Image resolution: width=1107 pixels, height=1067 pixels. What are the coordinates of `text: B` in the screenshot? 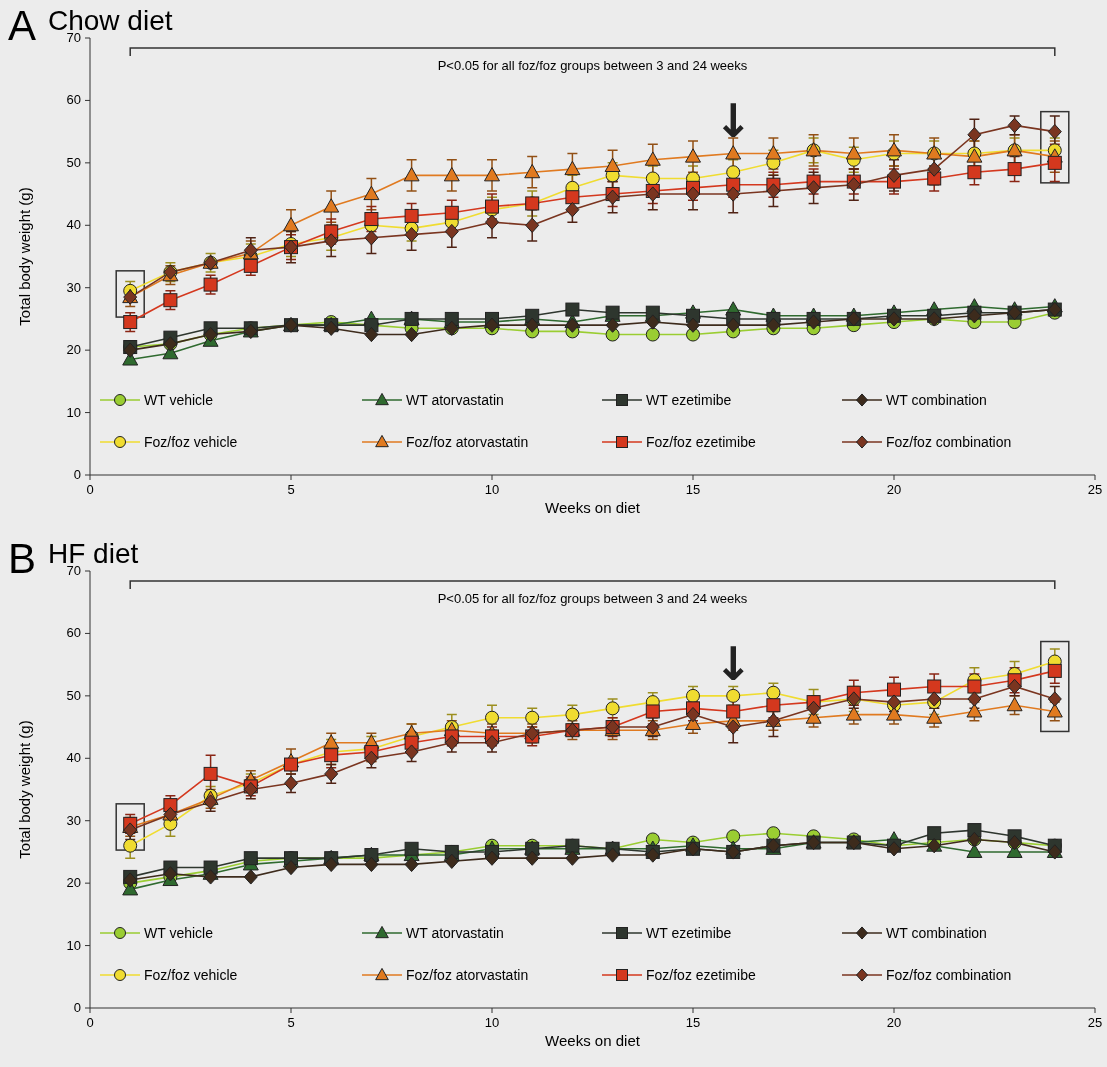 It's located at (22, 558).